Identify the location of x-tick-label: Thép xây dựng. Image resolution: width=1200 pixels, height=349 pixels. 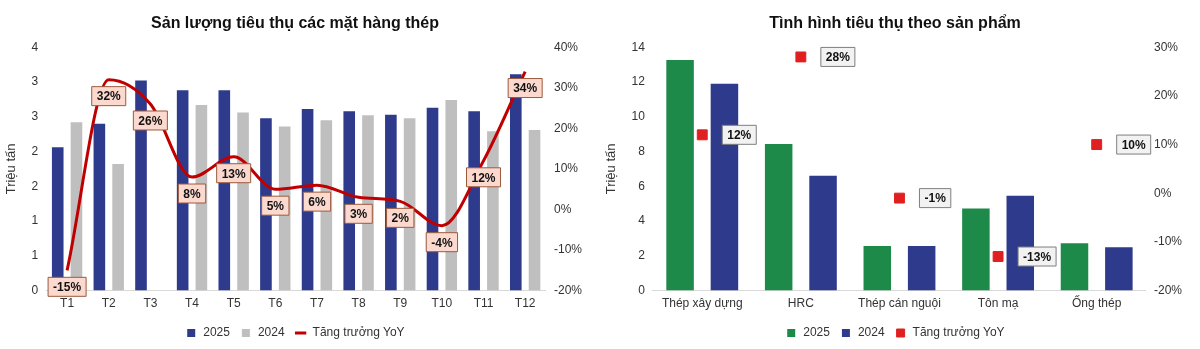
(702, 303).